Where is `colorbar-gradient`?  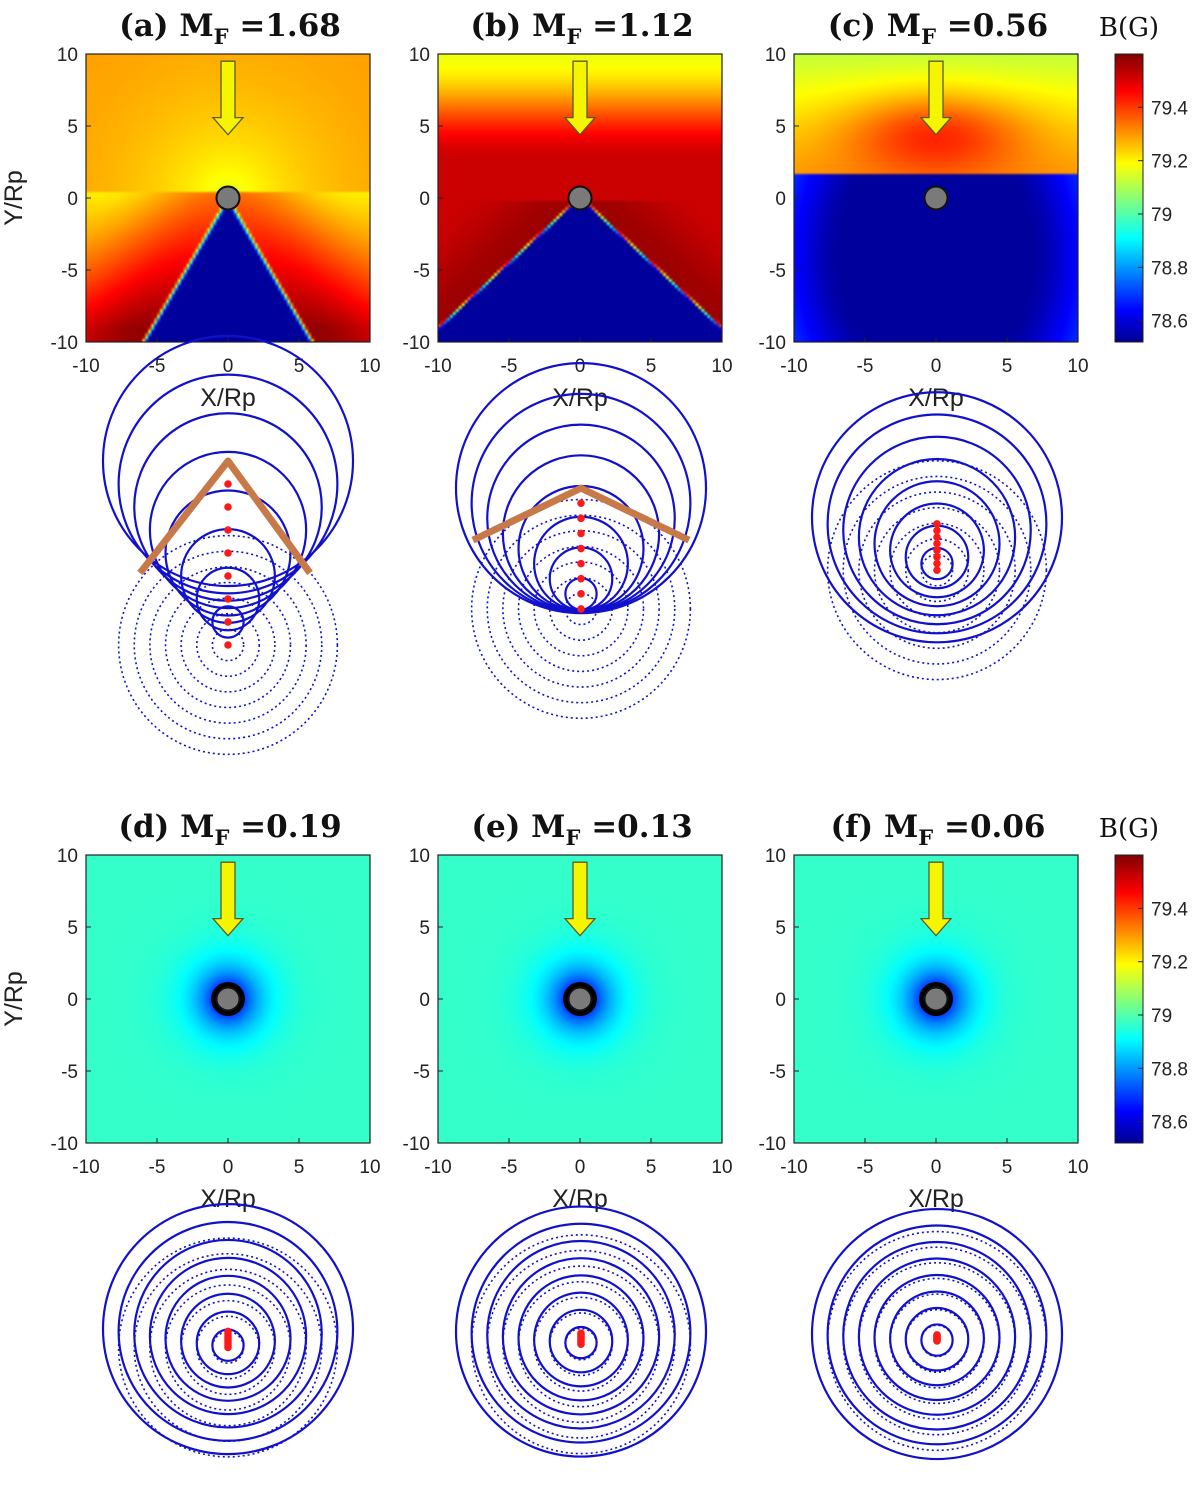
colorbar-gradient is located at coordinates (1129, 999).